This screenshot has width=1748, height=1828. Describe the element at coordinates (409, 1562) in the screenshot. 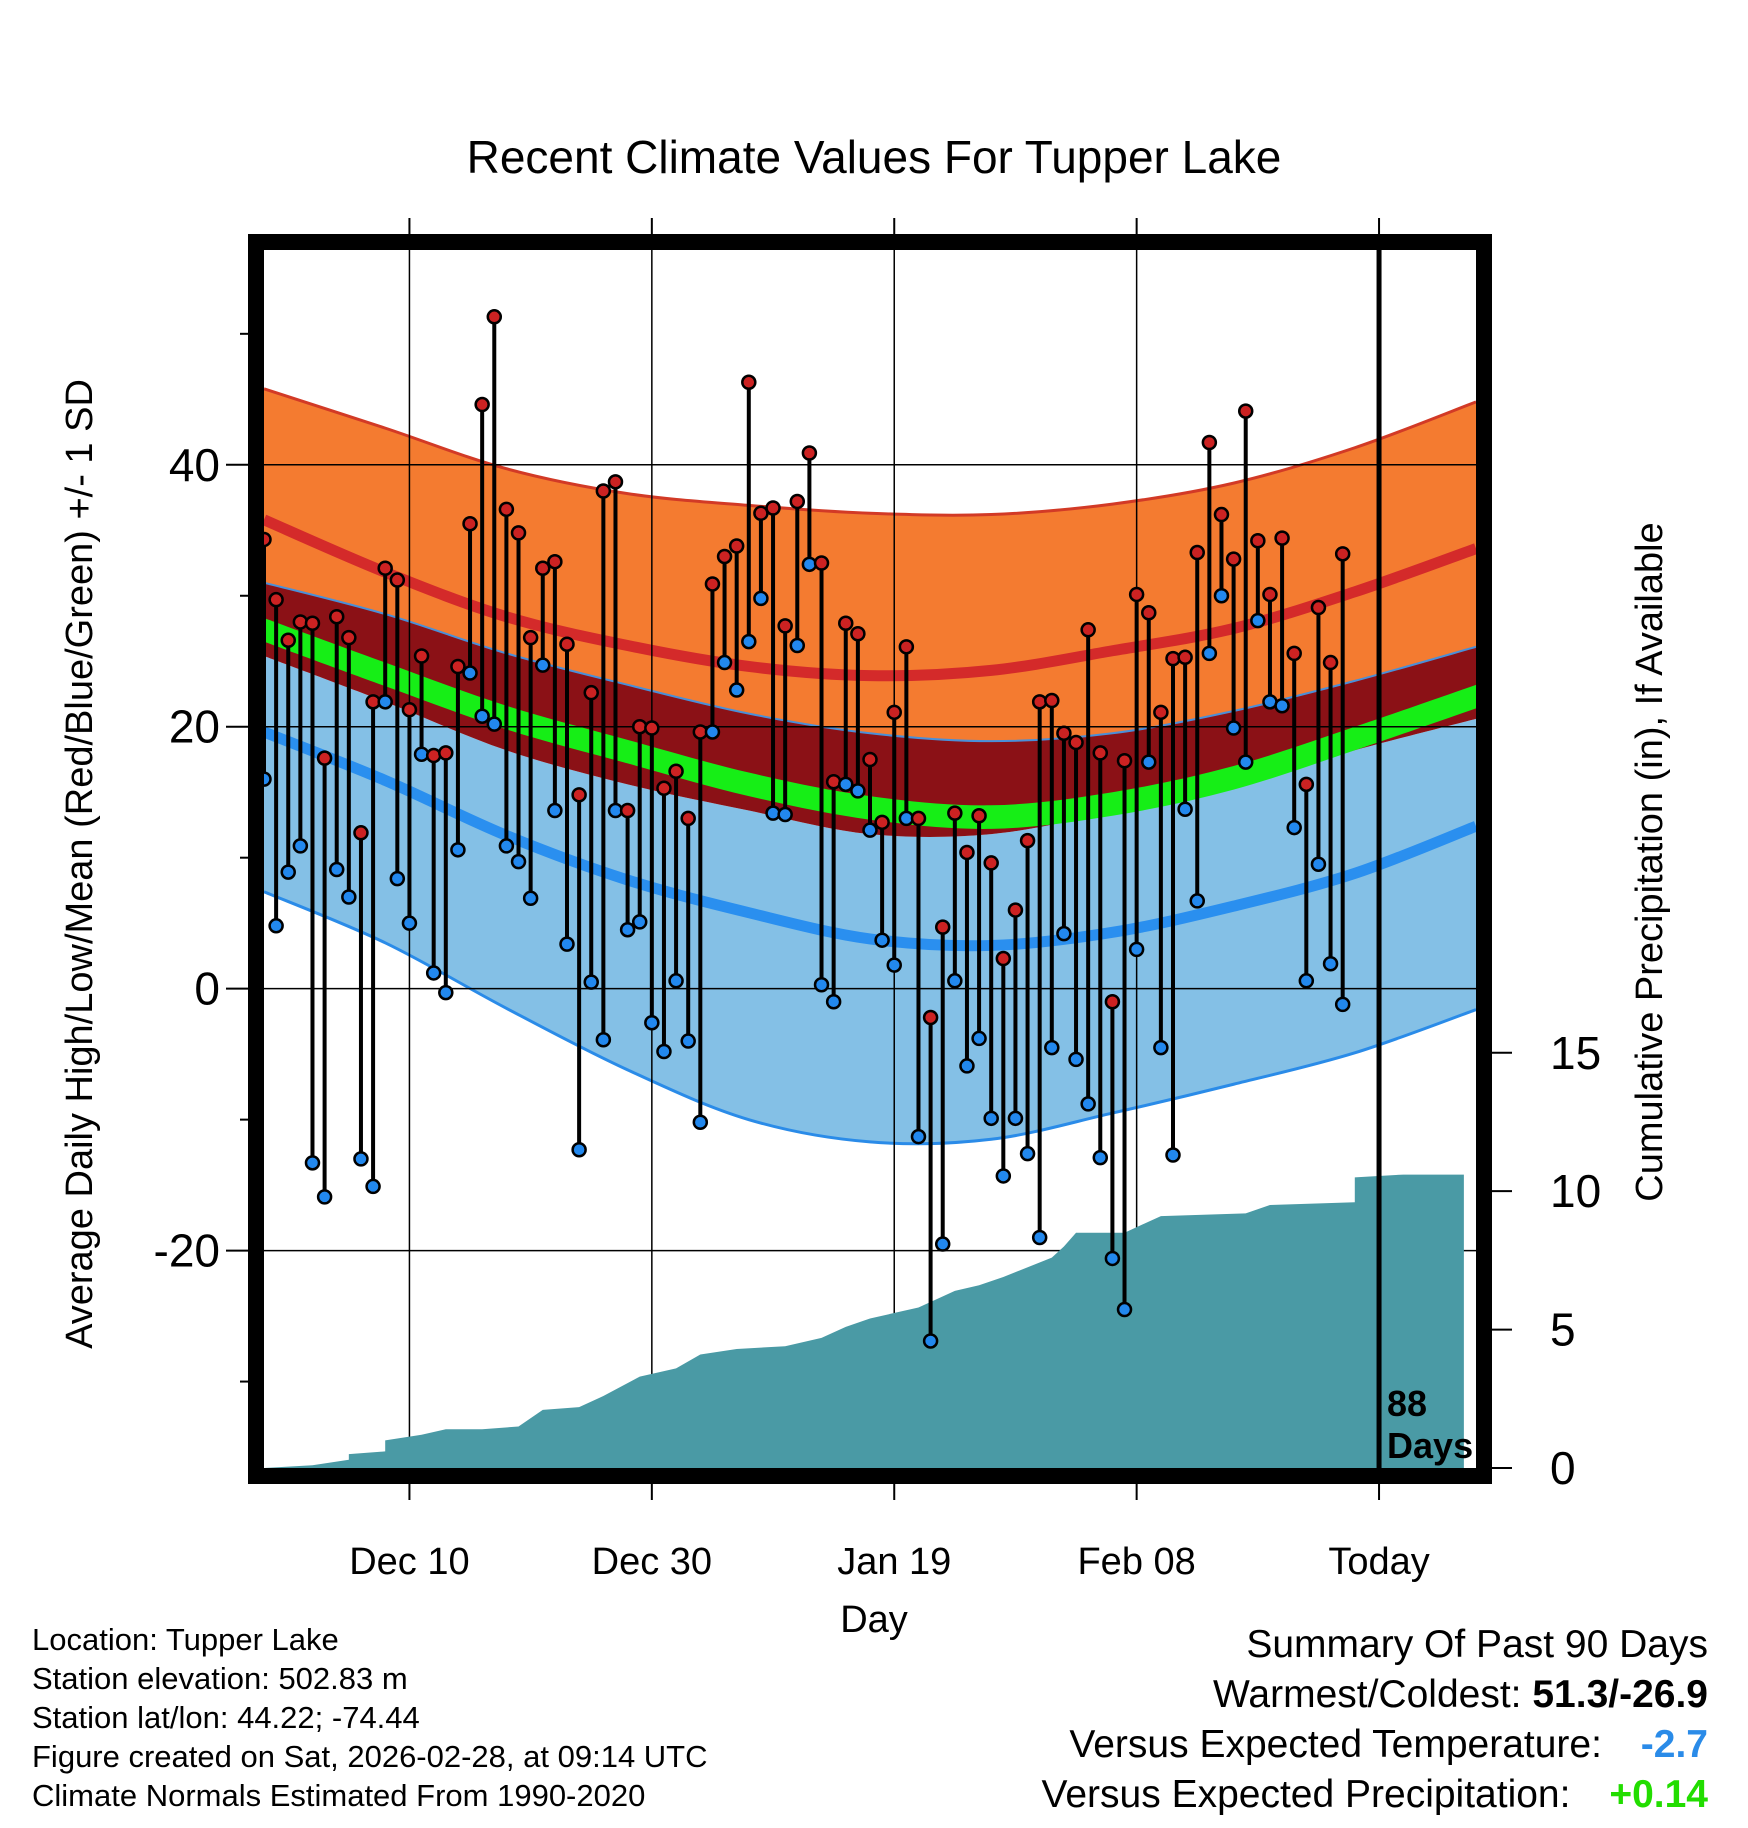

I see `x-tick-label: Dec 10` at that location.